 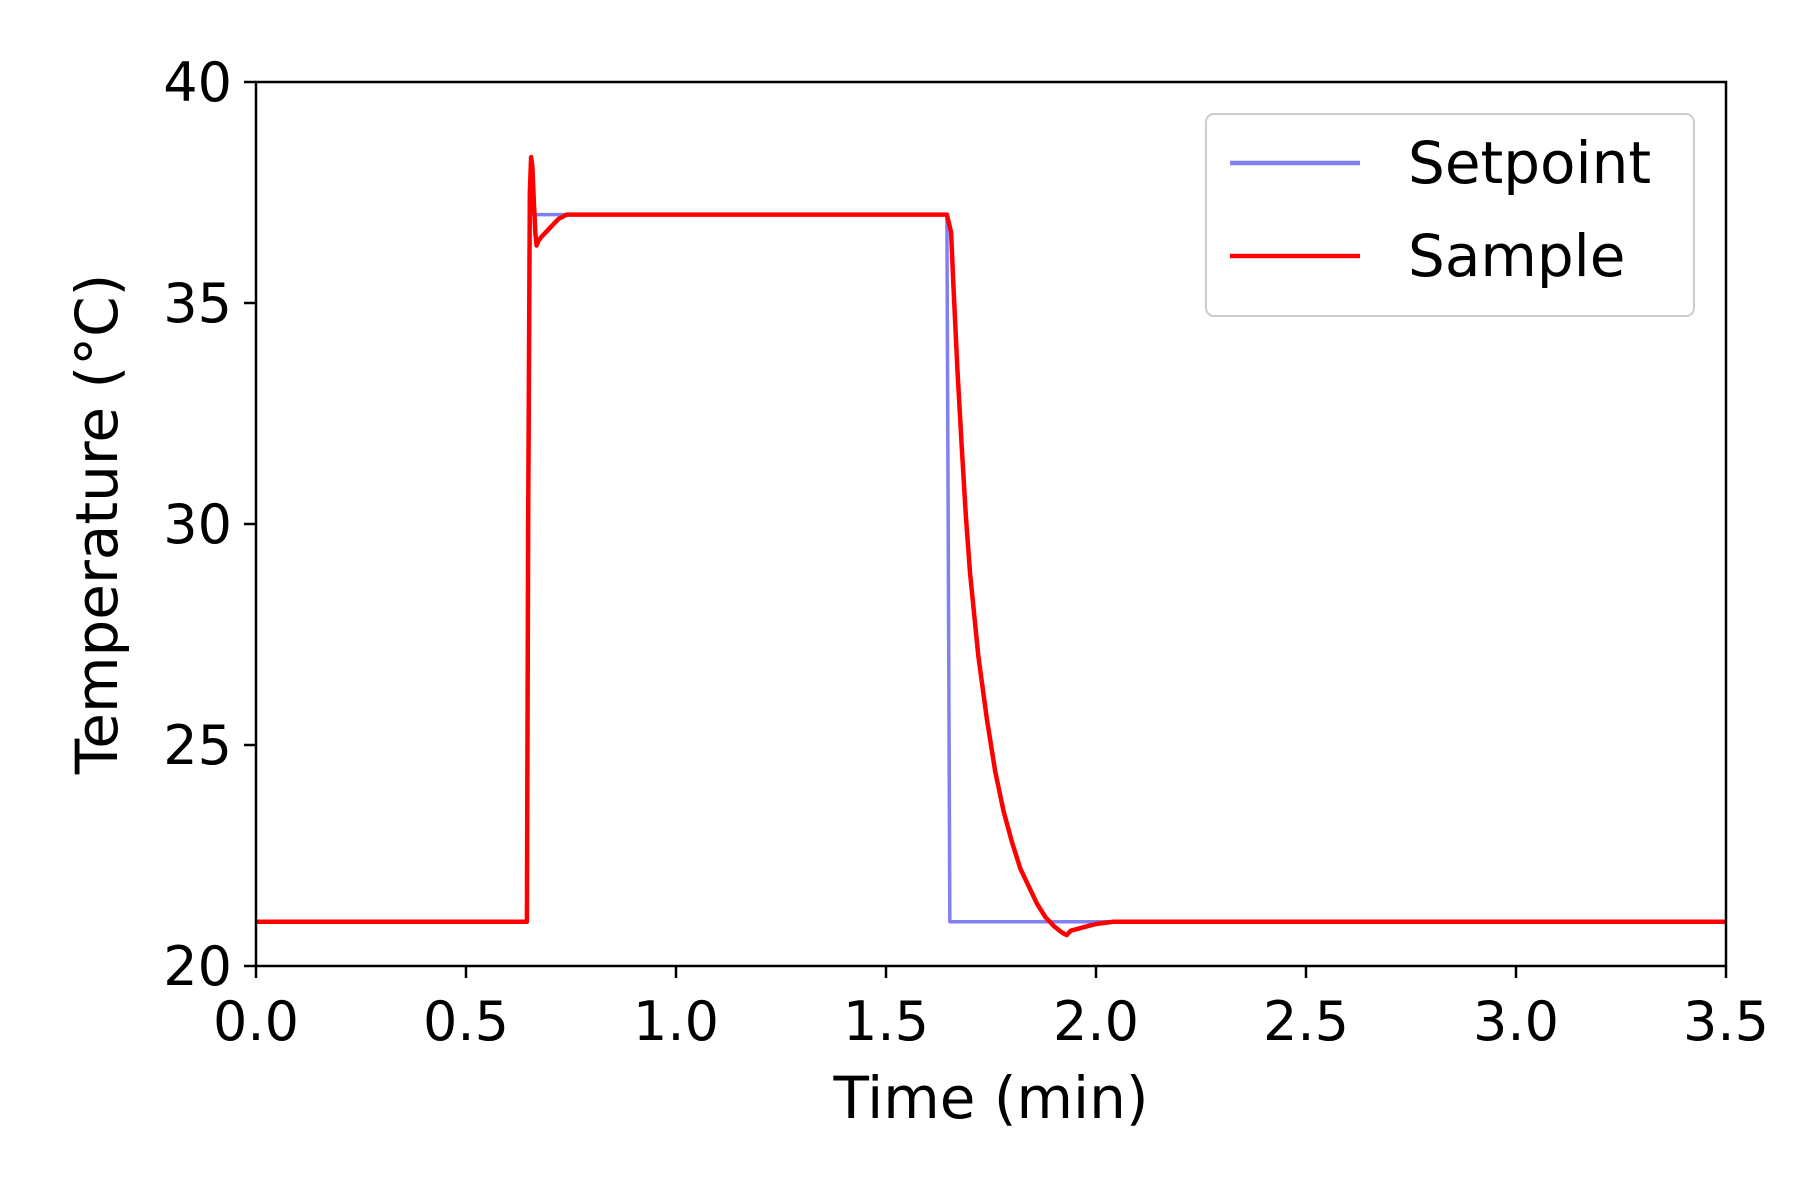 What do you see at coordinates (1516, 1021) in the screenshot?
I see `x-tick-label: 3.0` at bounding box center [1516, 1021].